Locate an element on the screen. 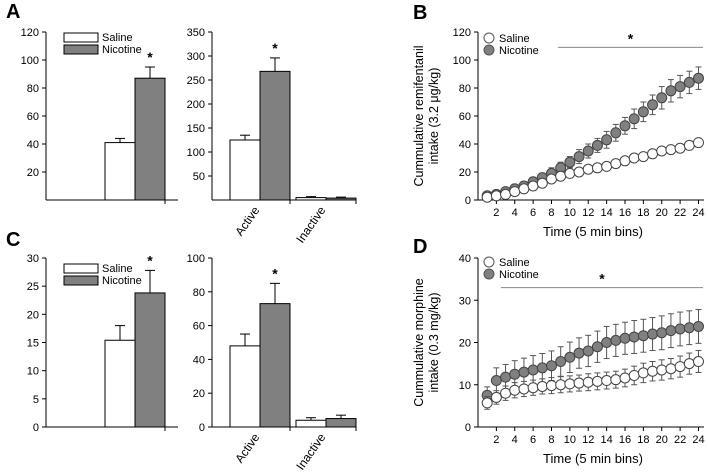  legend-label-nicotine: Nicotine is located at coordinates (519, 51).